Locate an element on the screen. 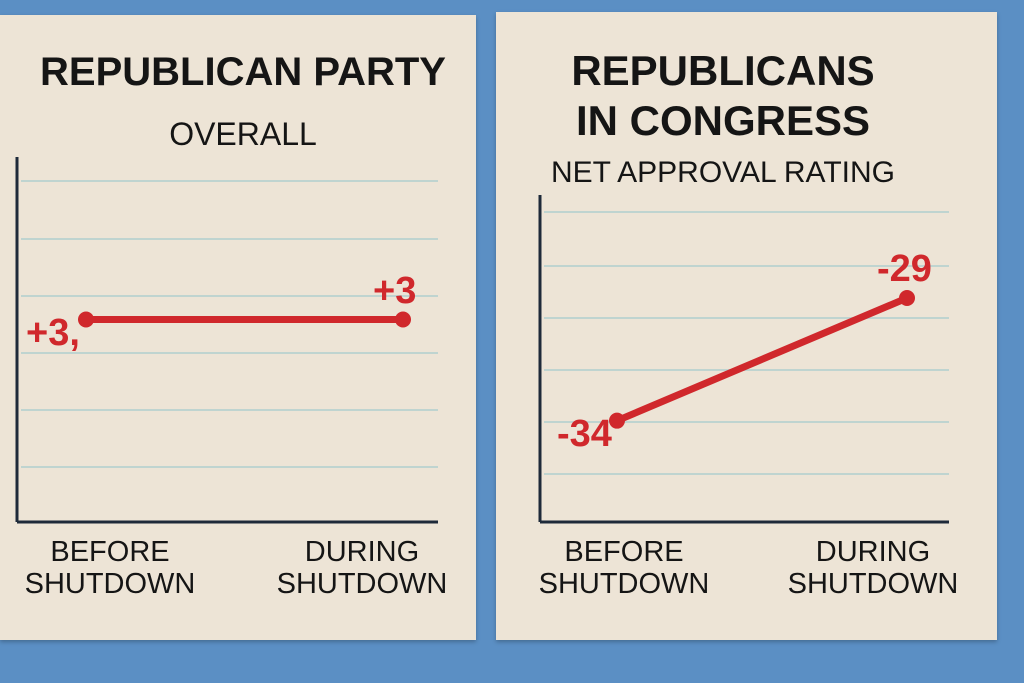 The image size is (1024, 683). chart-title: REPUBLICANS IN CONGRESS is located at coordinates (723, 96).